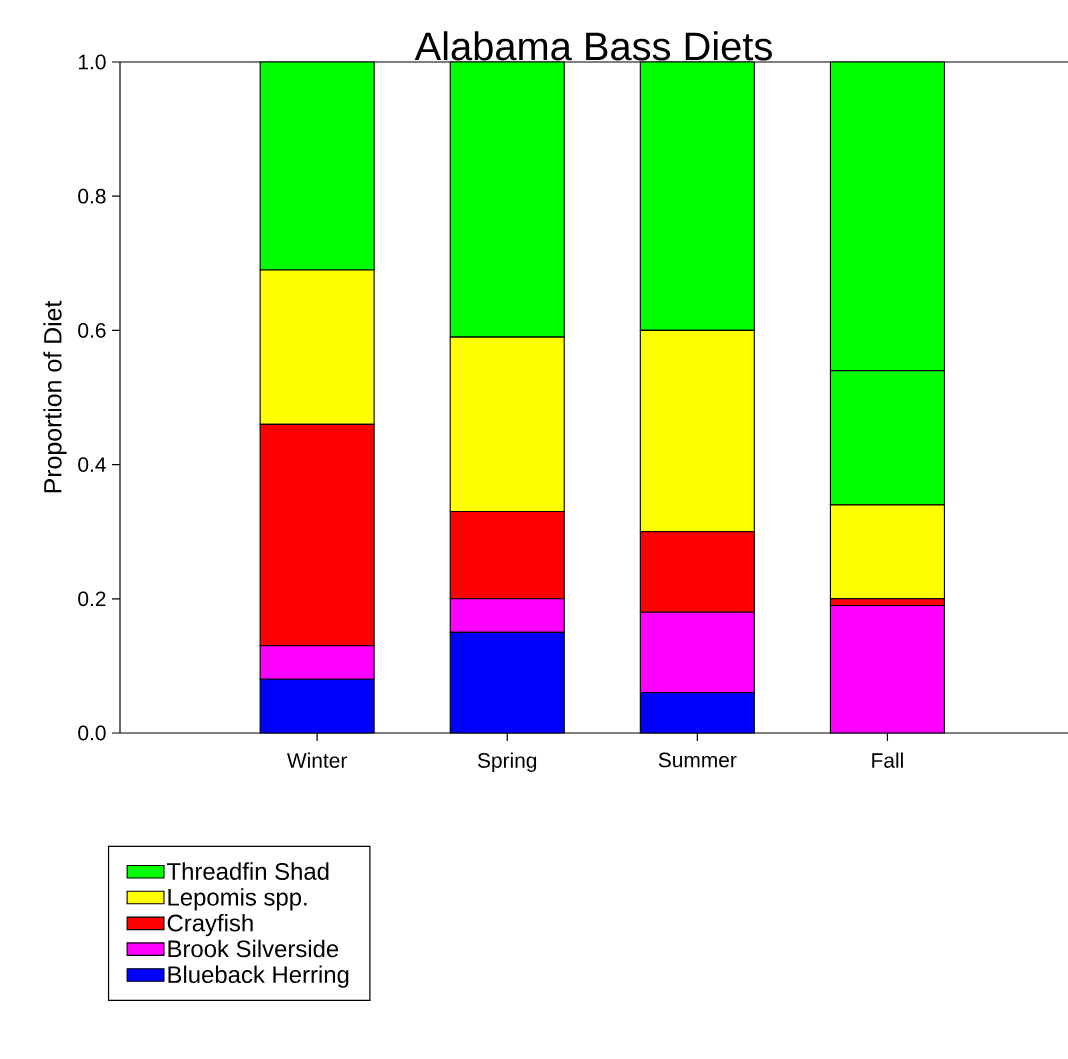  I want to click on legend-label: Brook Silverside, so click(253, 948).